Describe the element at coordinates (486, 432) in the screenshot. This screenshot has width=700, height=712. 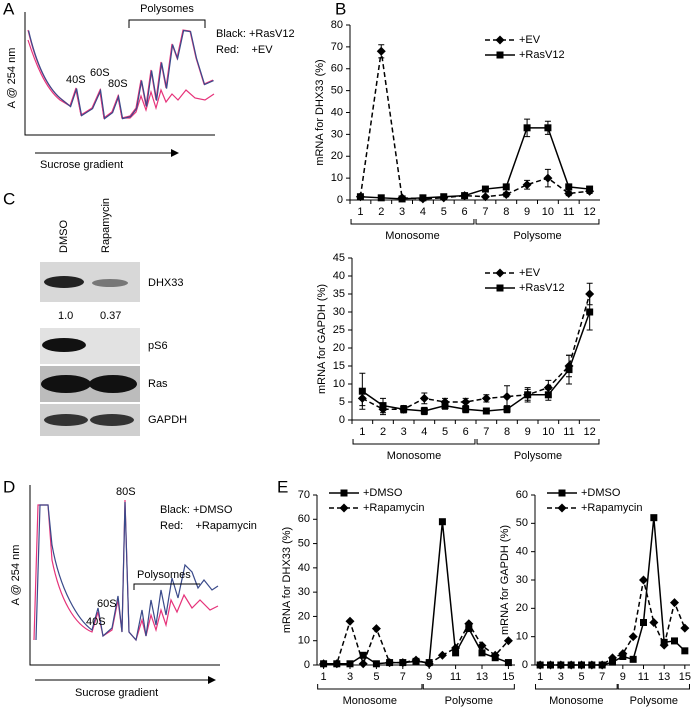
I see `x-tick-label: 7` at that location.